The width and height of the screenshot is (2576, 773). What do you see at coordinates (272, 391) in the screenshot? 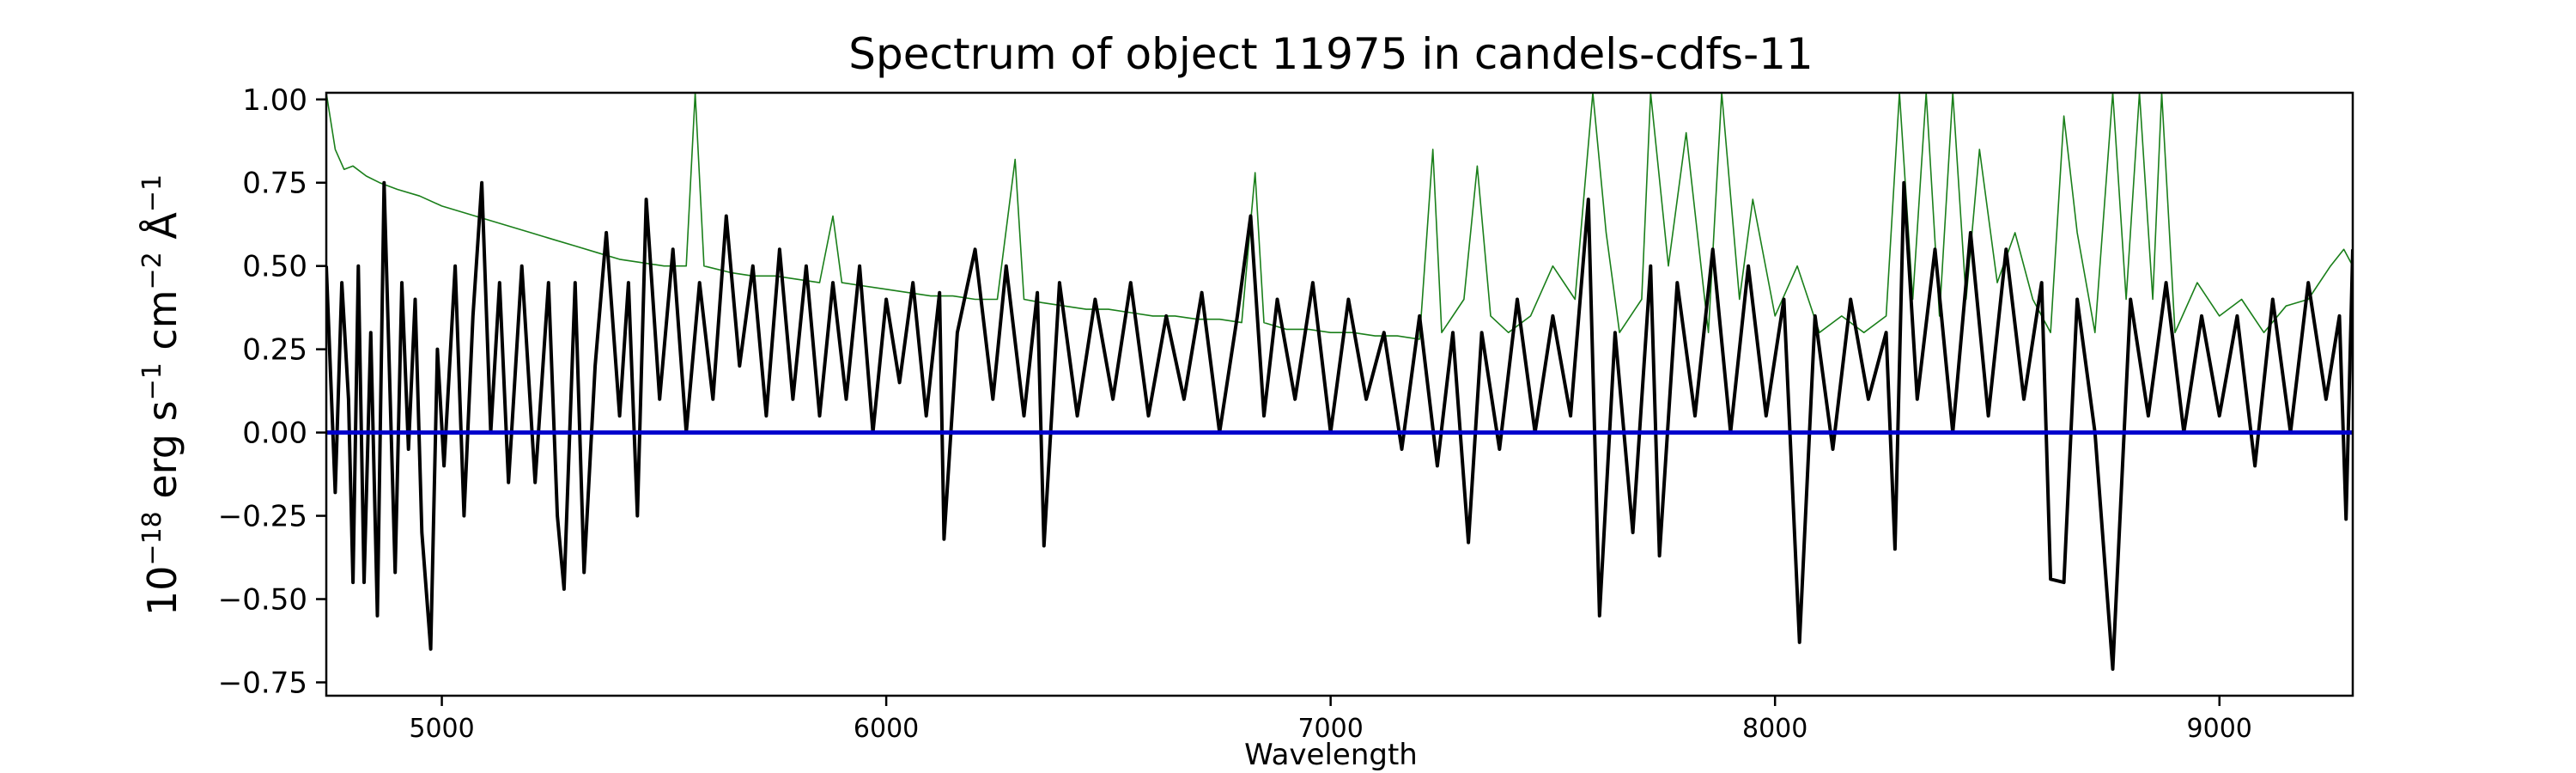
I see `y-axis-ticks: 1.00 0.75 0.50 0.25 0.00 −0.25 −0.50 −0.75` at bounding box center [272, 391].